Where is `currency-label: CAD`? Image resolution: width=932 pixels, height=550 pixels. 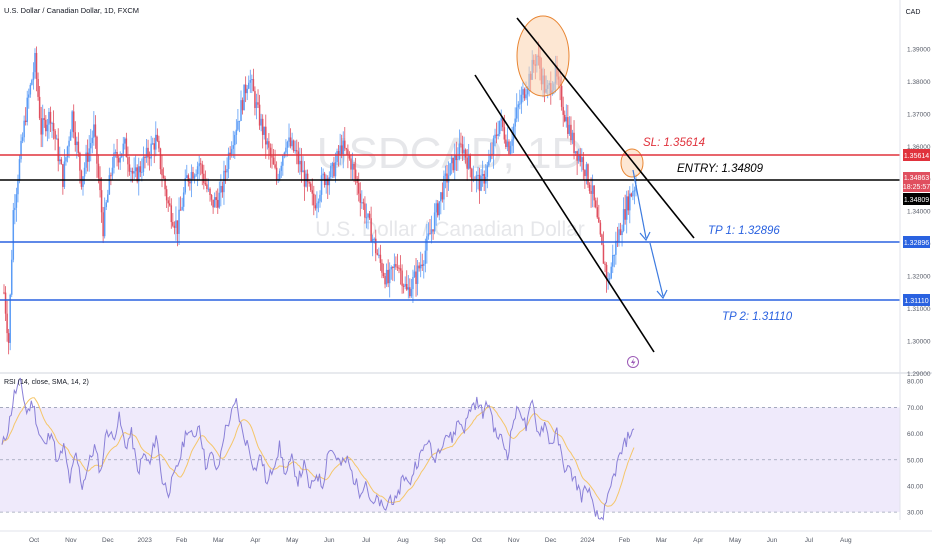 currency-label: CAD is located at coordinates (913, 12).